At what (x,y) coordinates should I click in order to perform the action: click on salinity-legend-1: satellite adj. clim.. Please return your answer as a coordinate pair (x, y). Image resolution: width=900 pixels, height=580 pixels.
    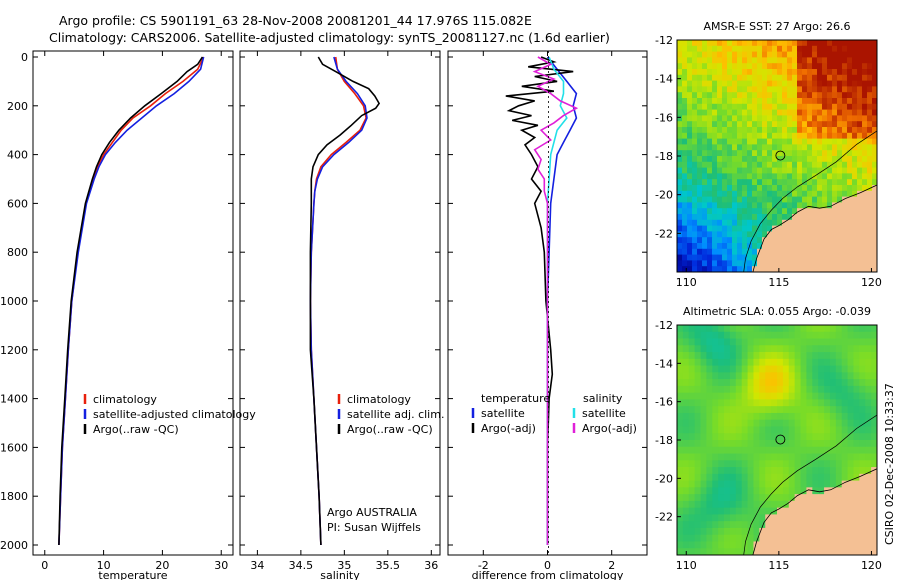
    Looking at the image, I should click on (395, 414).